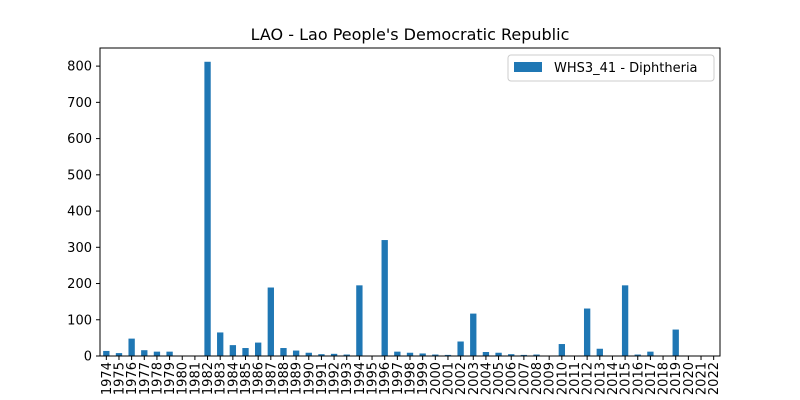 This screenshot has width=800, height=400. Describe the element at coordinates (625, 320) in the screenshot. I see `bar-2015` at that location.